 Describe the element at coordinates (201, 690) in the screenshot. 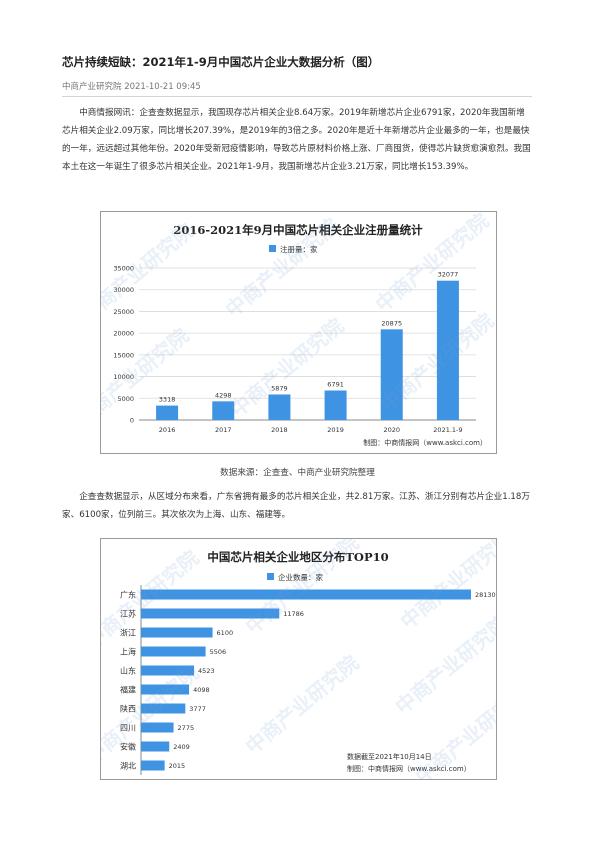

I see `data-label: 4098` at that location.